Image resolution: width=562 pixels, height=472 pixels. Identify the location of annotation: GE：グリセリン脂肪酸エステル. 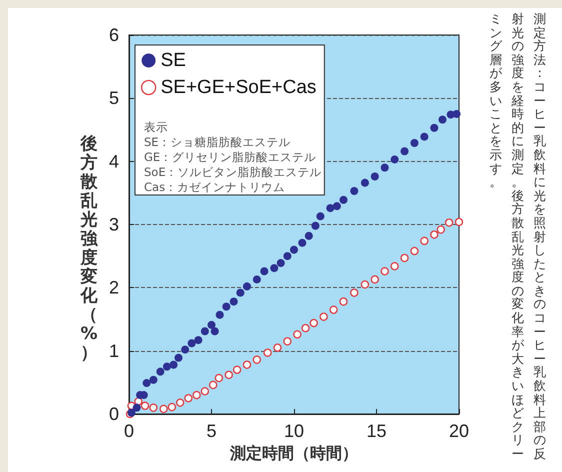
(231, 157).